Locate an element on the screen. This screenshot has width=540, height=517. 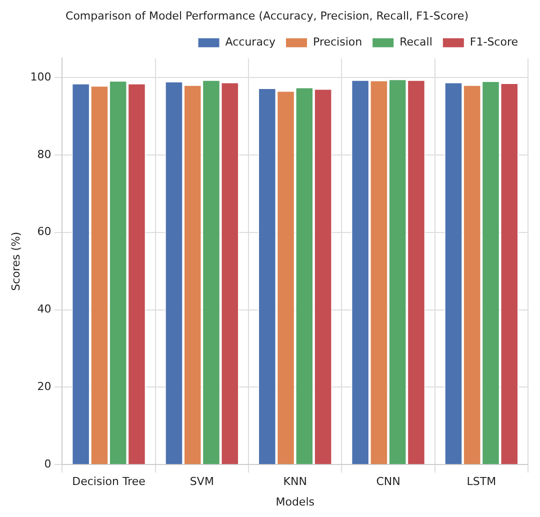
y-tick-label: 40 is located at coordinates (44, 309).